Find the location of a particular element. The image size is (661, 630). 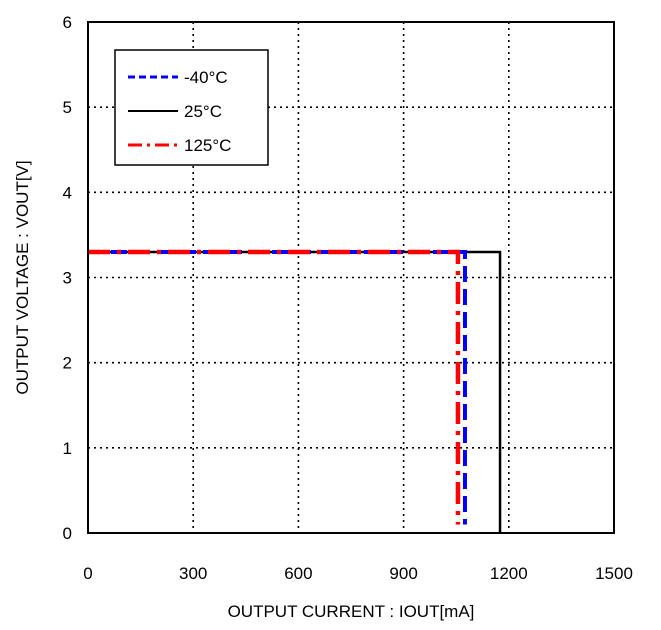

legend: -40°C 25°C 125°C is located at coordinates (191, 107).